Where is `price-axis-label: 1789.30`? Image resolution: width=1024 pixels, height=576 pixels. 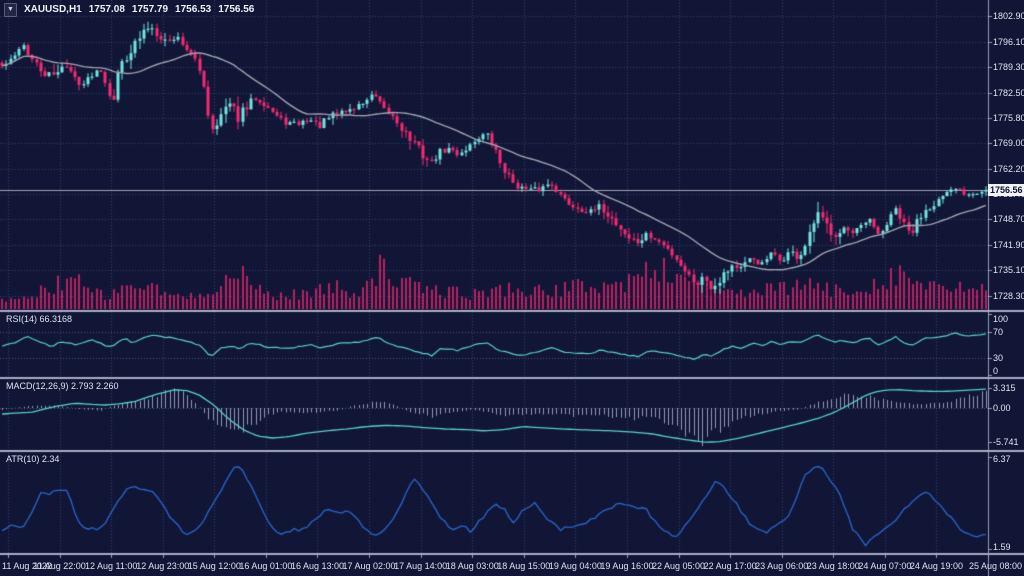 price-axis-label: 1789.30 is located at coordinates (1008, 67).